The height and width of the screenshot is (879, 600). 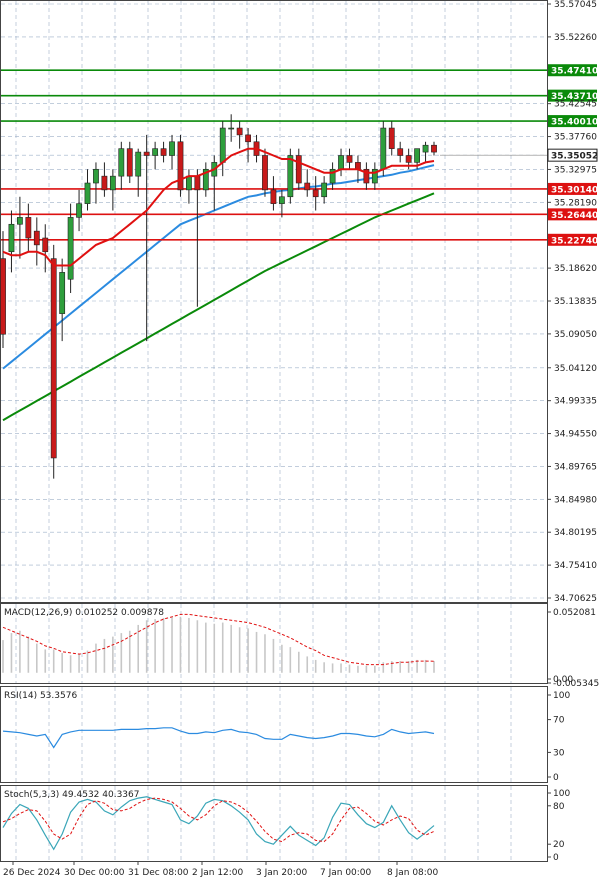 I want to click on stoch-k-line, so click(x=218, y=823).